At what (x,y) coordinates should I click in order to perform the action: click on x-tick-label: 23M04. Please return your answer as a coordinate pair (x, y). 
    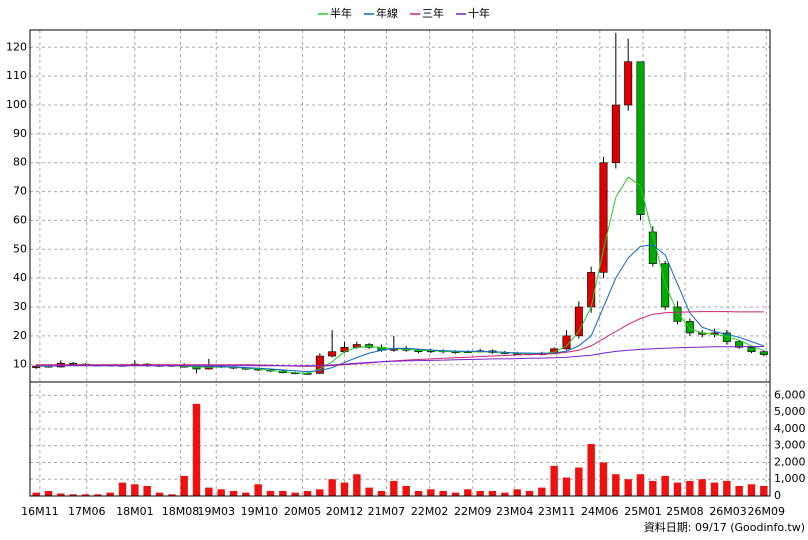
    Looking at the image, I should click on (515, 511).